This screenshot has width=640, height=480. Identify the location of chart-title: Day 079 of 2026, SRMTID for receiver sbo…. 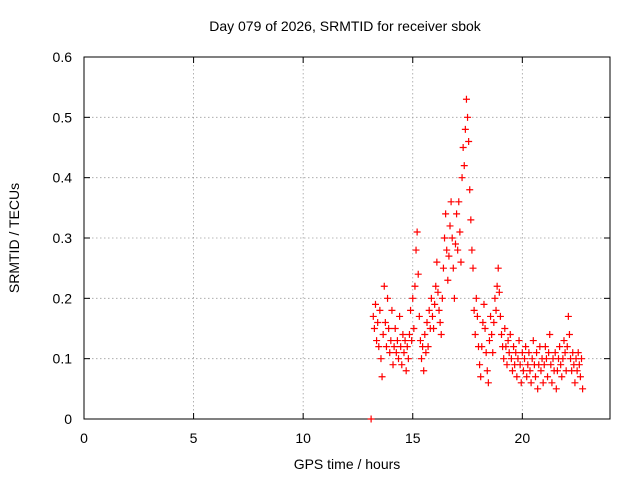
(345, 26).